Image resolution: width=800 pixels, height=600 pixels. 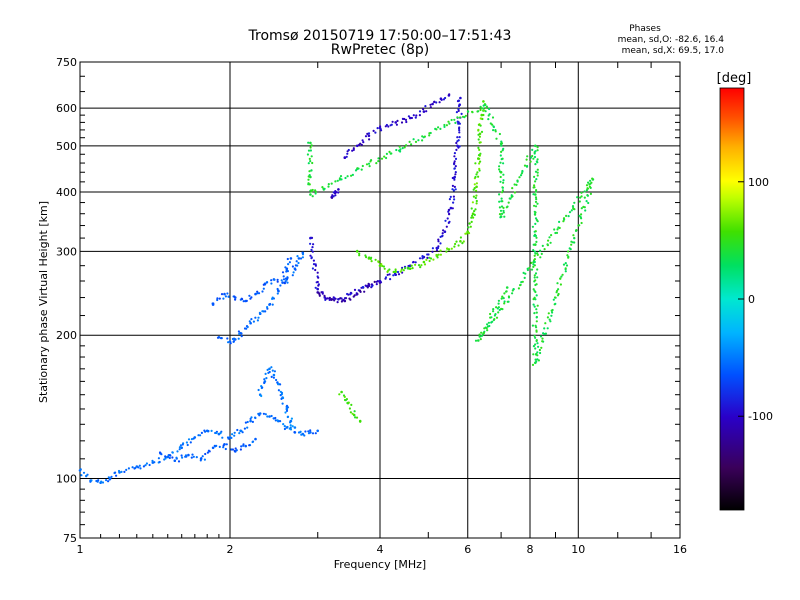 What do you see at coordinates (578, 549) in the screenshot?
I see `x-tick-label: 10` at bounding box center [578, 549].